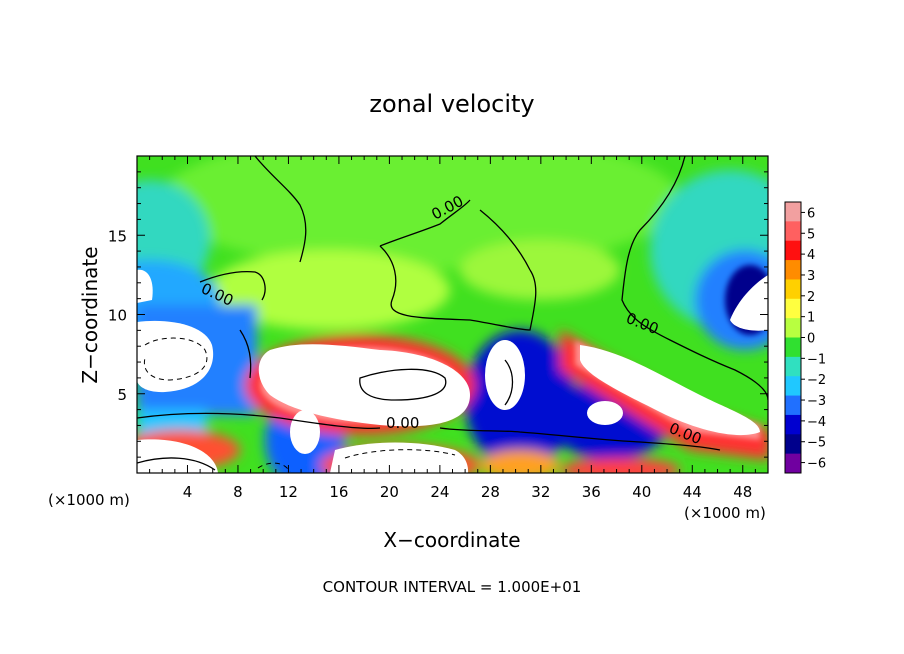 This screenshot has height=654, width=904. Describe the element at coordinates (451, 540) in the screenshot. I see `x-axis-label: X−coordinate` at that location.